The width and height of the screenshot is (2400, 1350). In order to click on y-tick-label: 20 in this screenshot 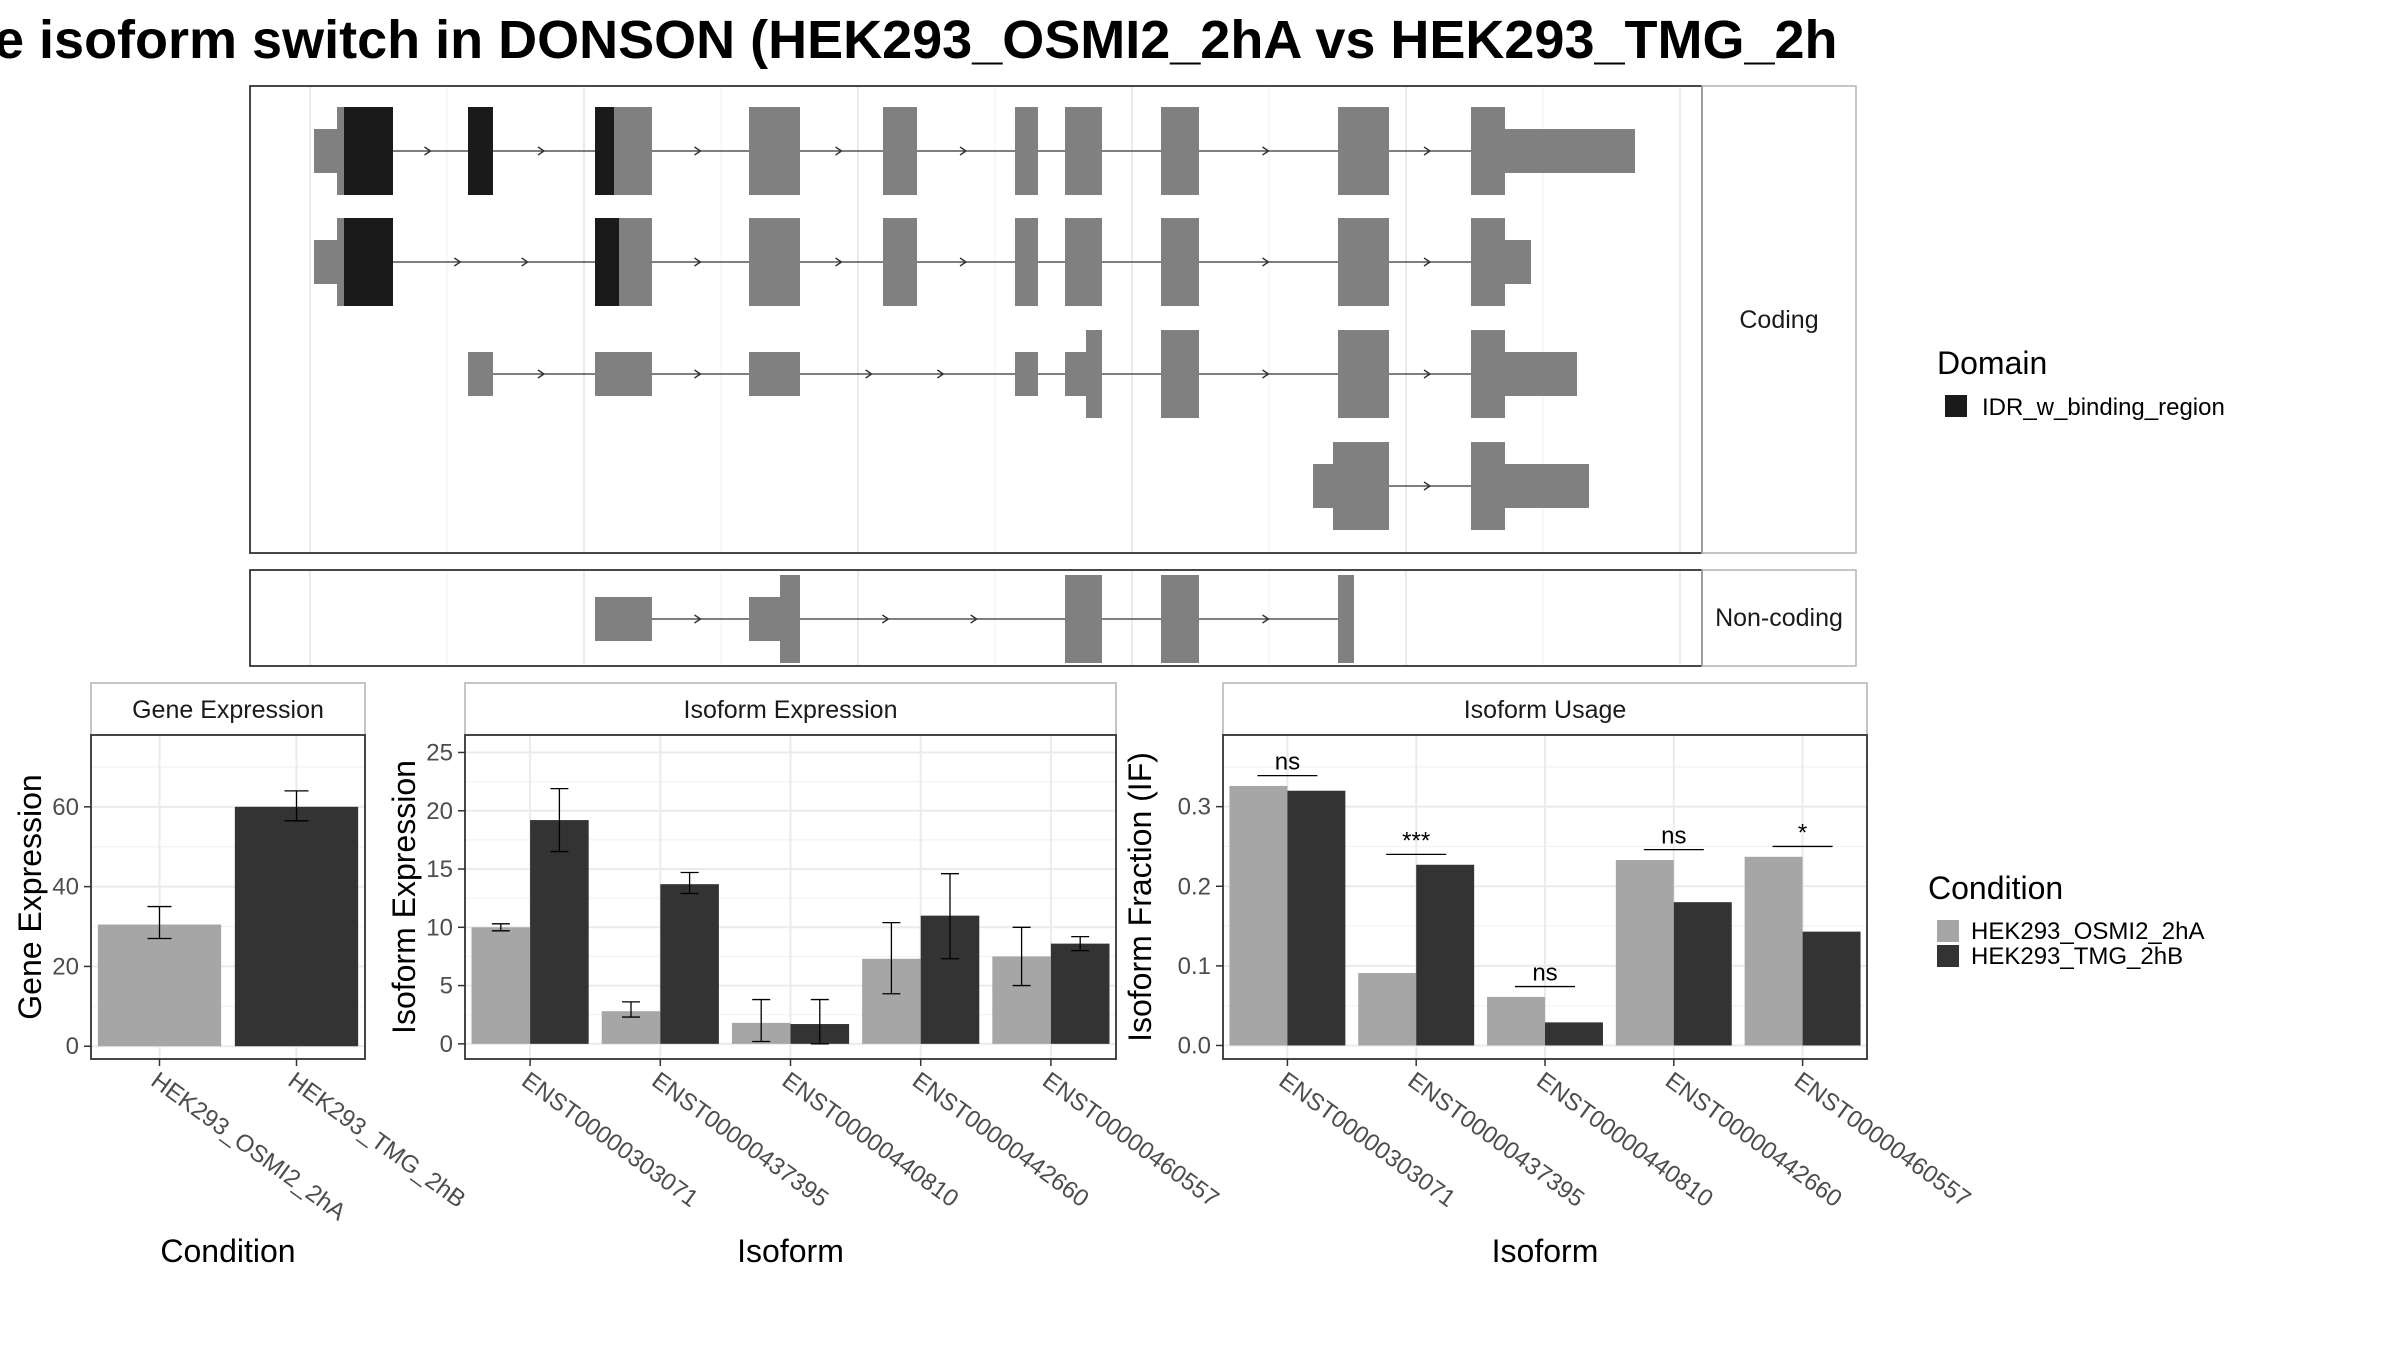, I will do `click(65, 966)`.